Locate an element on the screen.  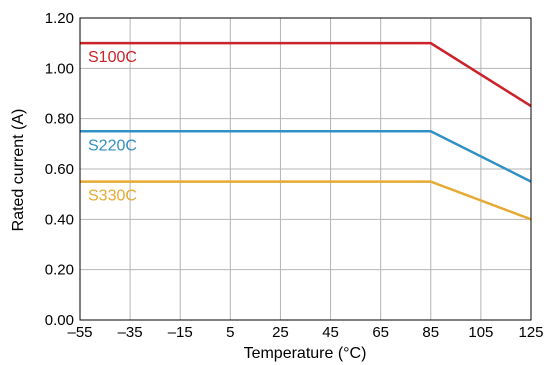
y-tick-label: 1.20 is located at coordinates (59, 18).